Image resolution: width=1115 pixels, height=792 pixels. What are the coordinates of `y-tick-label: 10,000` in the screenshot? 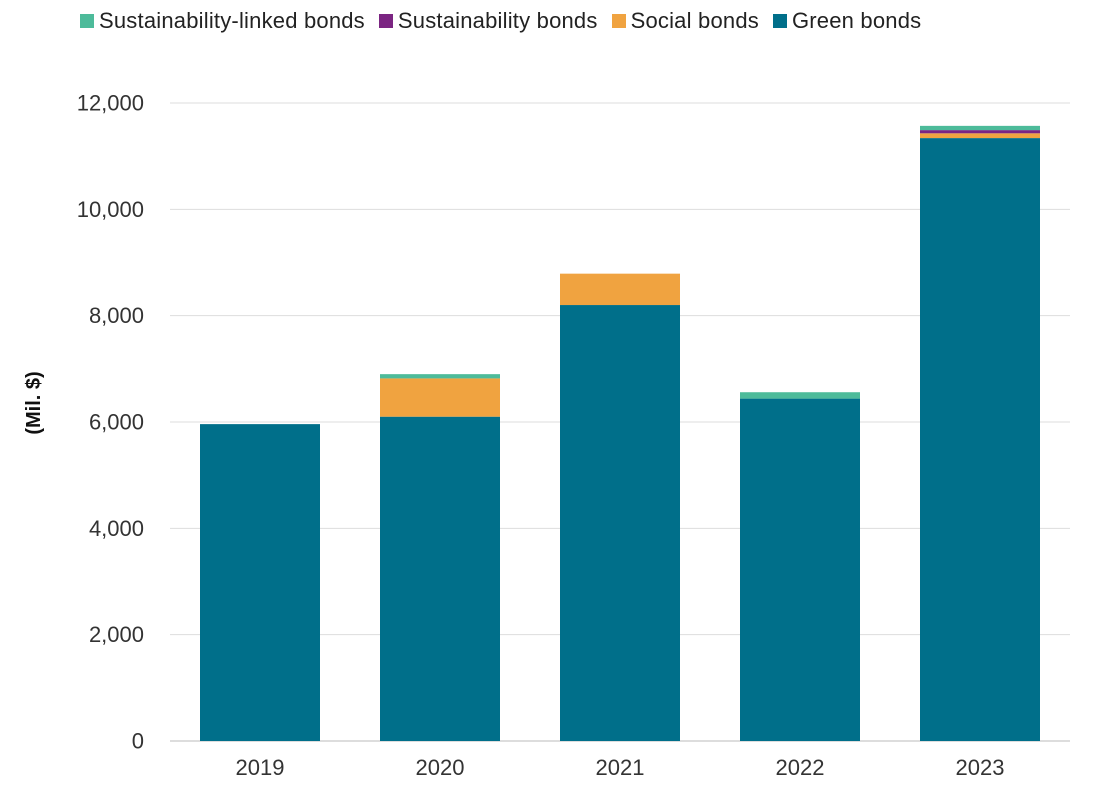 It's located at (110, 209).